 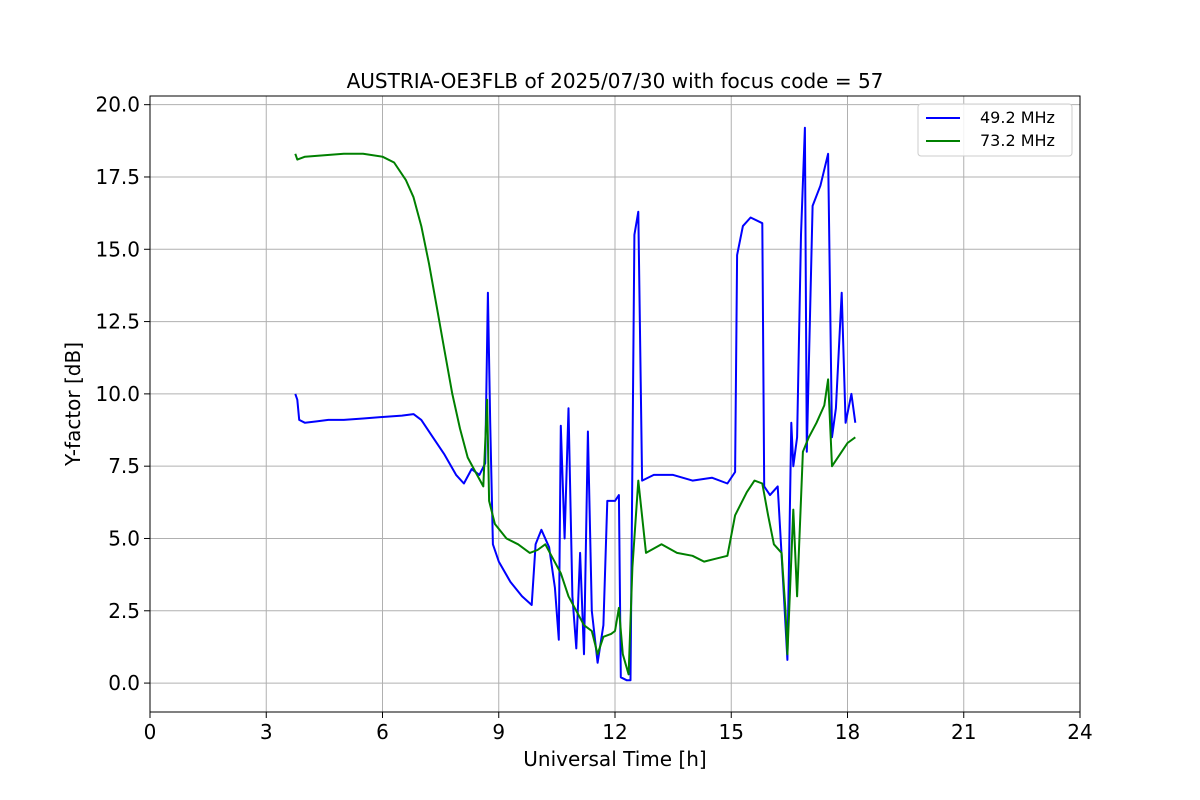 What do you see at coordinates (1079, 732) in the screenshot?
I see `x-tick-label: 24` at bounding box center [1079, 732].